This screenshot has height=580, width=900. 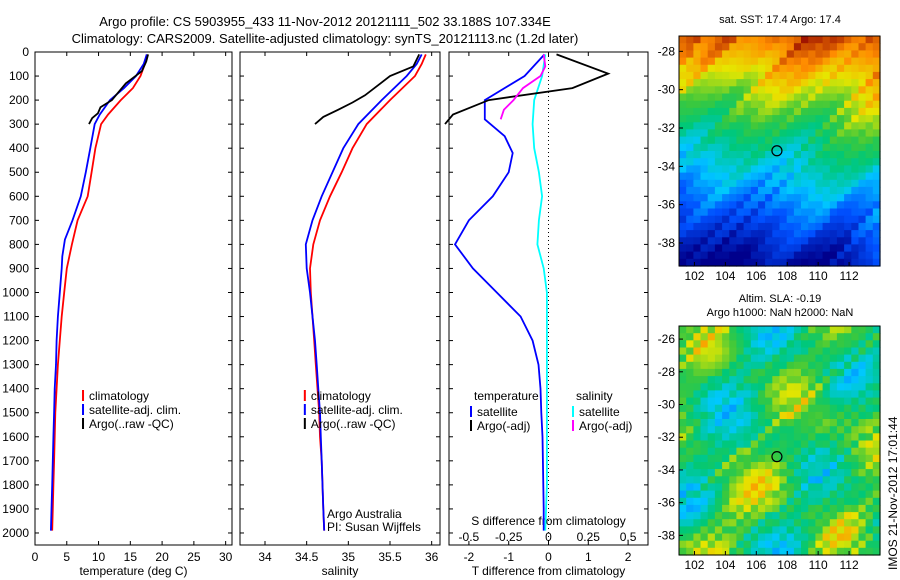 What do you see at coordinates (849, 276) in the screenshot?
I see `map-x-tick-label: 112` at bounding box center [849, 276].